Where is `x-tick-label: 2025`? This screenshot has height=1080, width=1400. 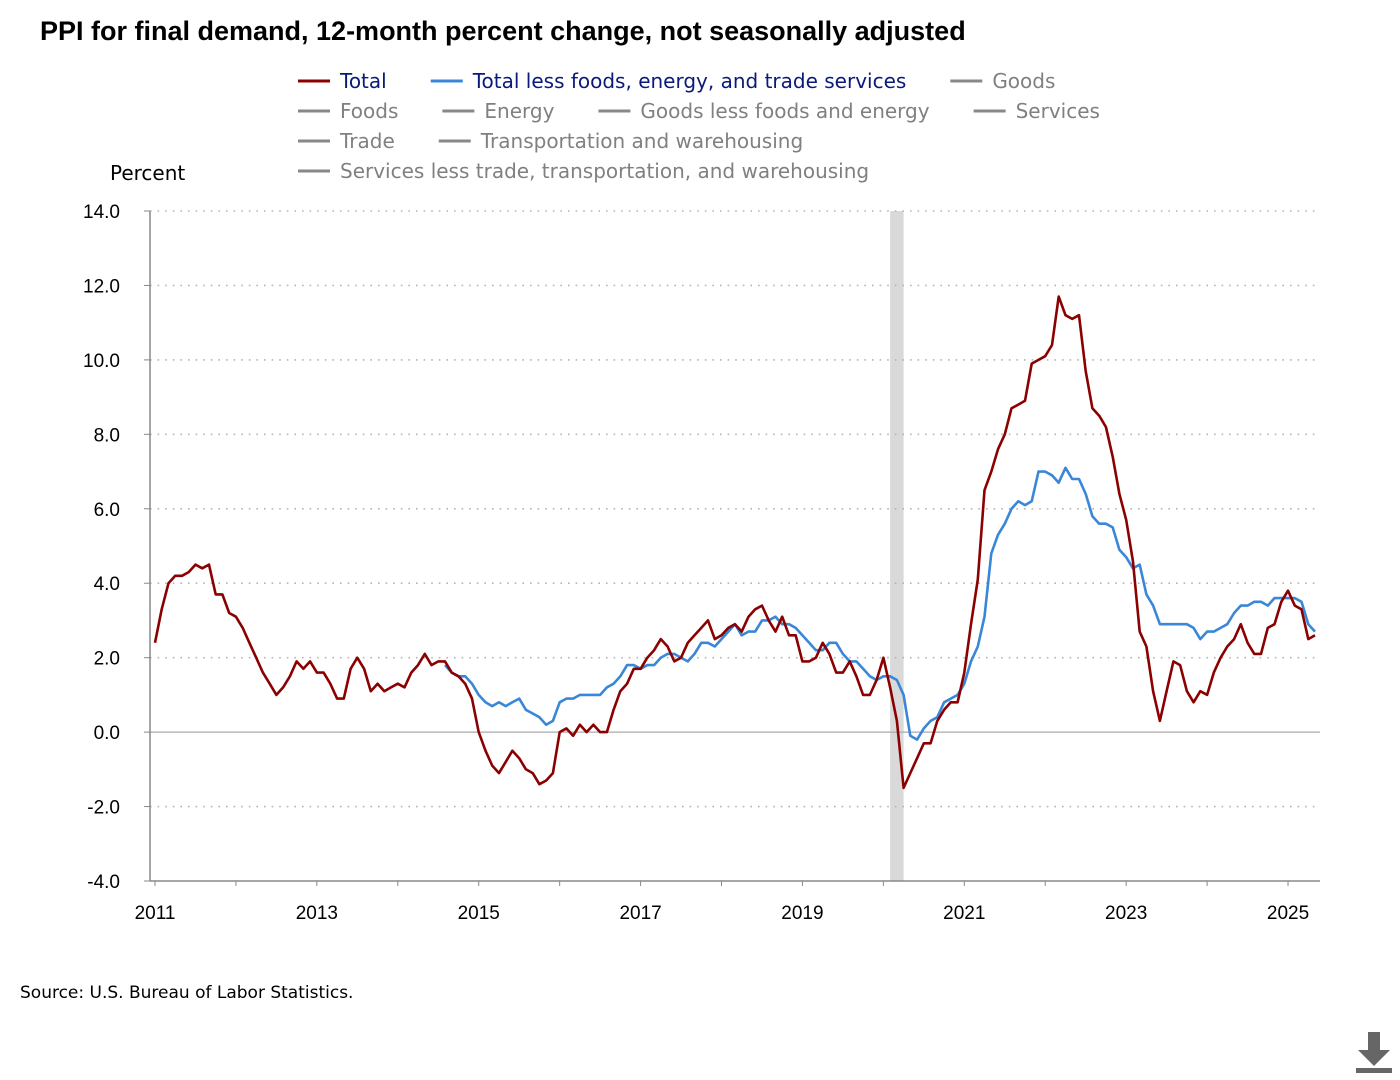 x-tick-label: 2025 is located at coordinates (1288, 913).